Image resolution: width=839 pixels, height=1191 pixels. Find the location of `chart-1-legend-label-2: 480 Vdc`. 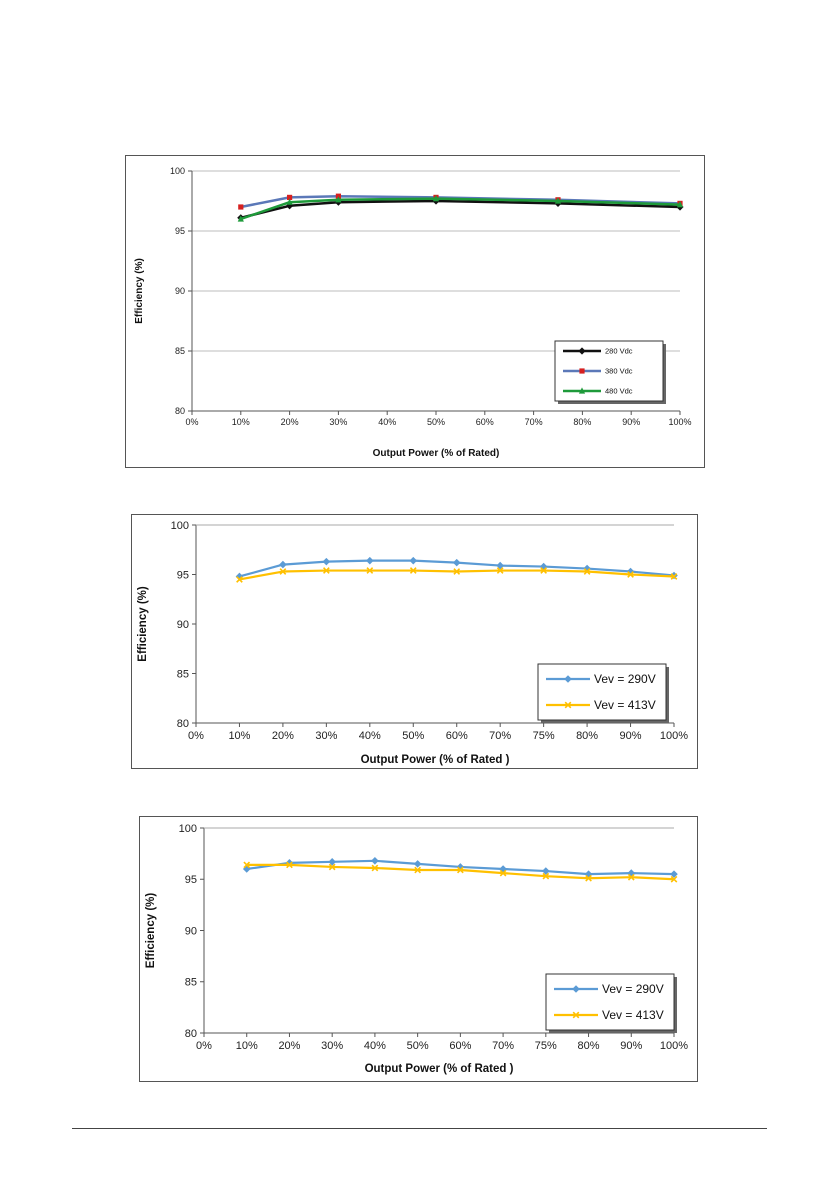

chart-1-legend-label-2: 480 Vdc is located at coordinates (619, 391).